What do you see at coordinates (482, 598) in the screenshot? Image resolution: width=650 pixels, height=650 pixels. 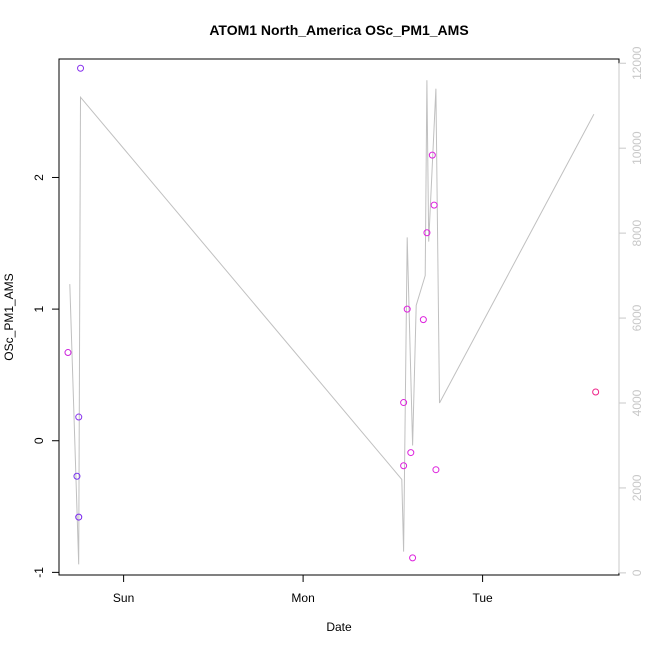 I see `x-tick-label: Tue` at bounding box center [482, 598].